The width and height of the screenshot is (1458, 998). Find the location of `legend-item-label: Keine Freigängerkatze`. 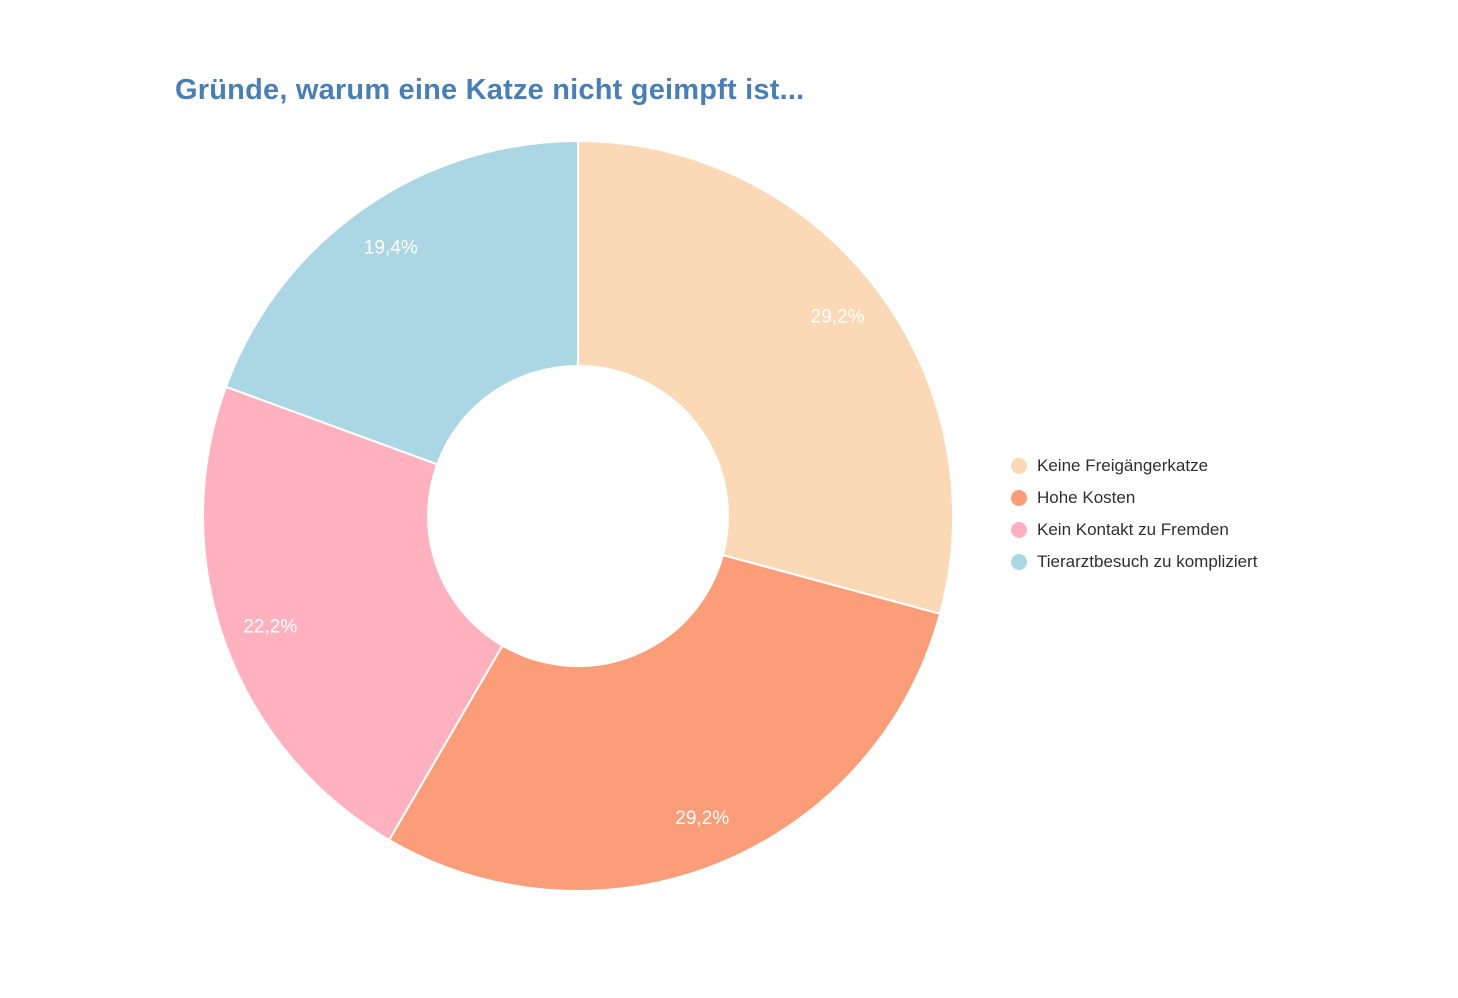

legend-item-label: Keine Freigängerkatze is located at coordinates (1123, 465).